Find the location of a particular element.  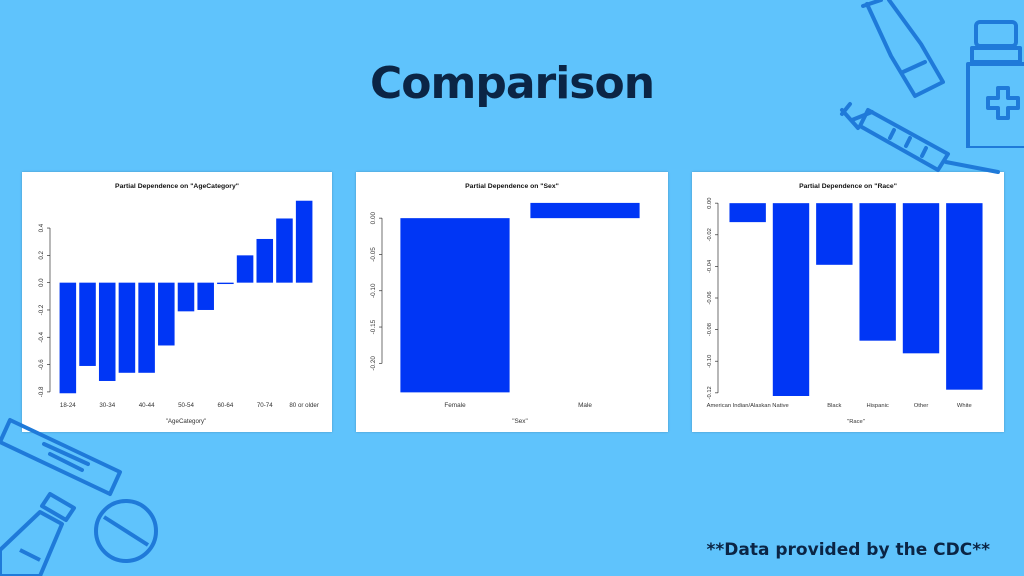

data-source-note: **Data provided by the CDC** is located at coordinates (848, 550).